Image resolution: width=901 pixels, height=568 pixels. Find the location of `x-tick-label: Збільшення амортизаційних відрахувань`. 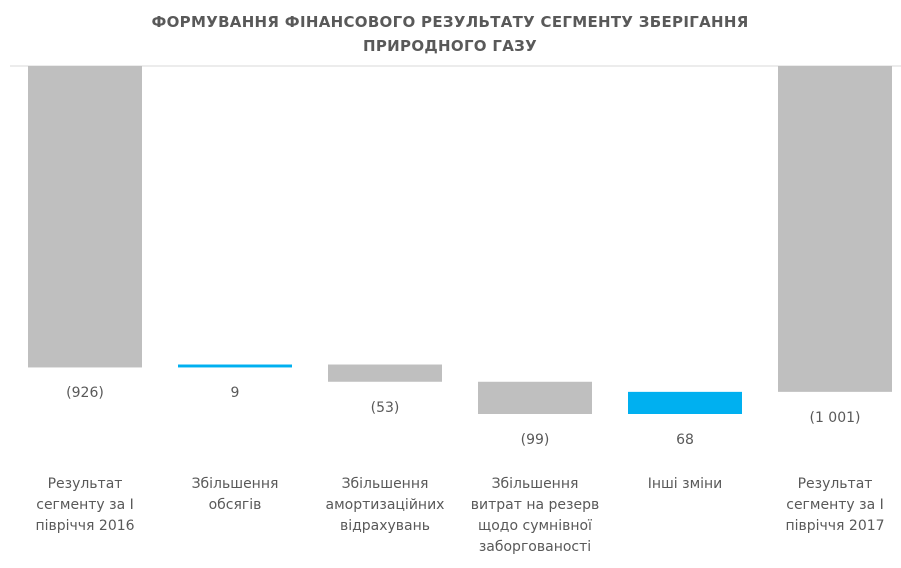

x-tick-label: Збільшення амортизаційних відрахувань is located at coordinates (385, 505).